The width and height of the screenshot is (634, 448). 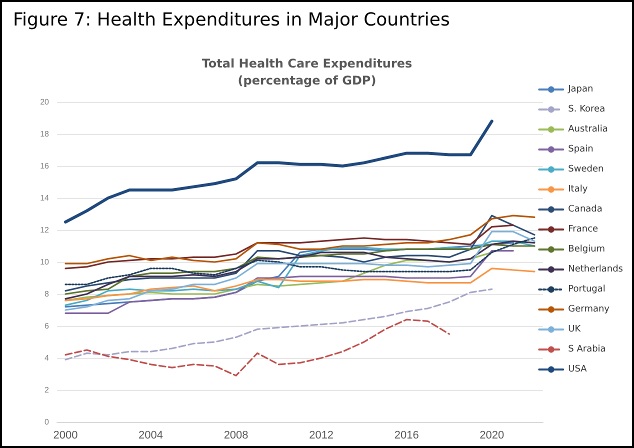 What do you see at coordinates (587, 249) in the screenshot?
I see `legend-label: Belgium` at bounding box center [587, 249].